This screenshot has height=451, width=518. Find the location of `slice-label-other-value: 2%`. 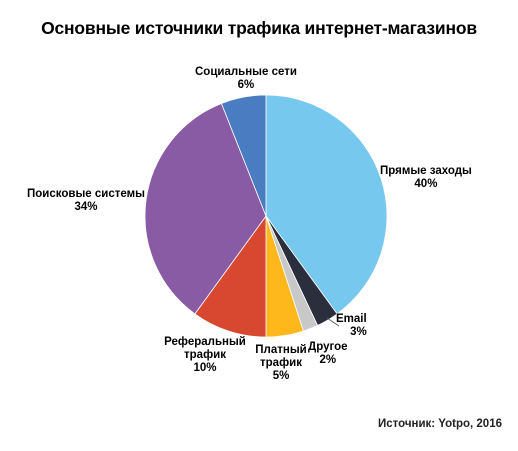

slice-label-other-value: 2% is located at coordinates (328, 360).